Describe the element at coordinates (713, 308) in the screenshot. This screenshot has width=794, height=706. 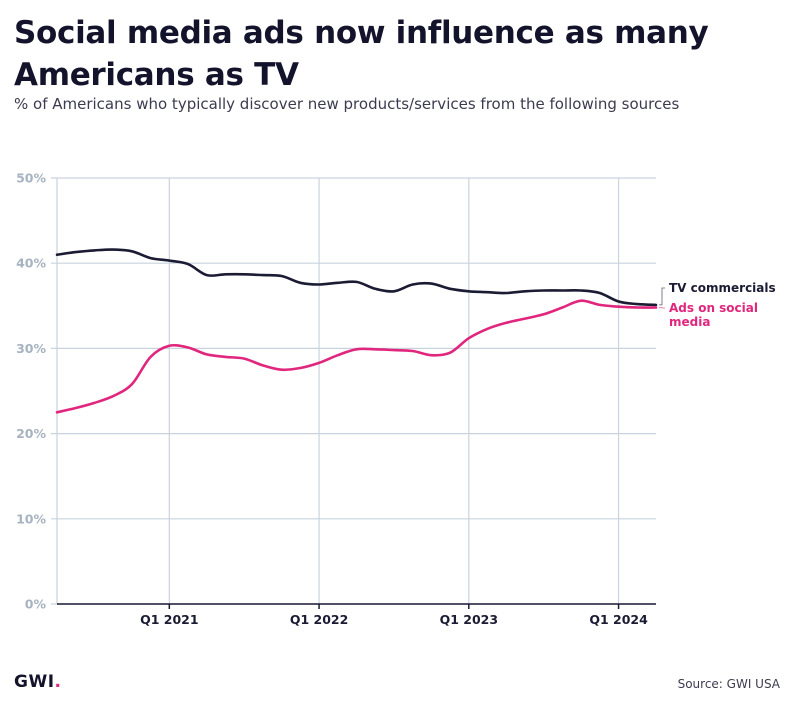
I see `end-label-line: Ads on social` at that location.